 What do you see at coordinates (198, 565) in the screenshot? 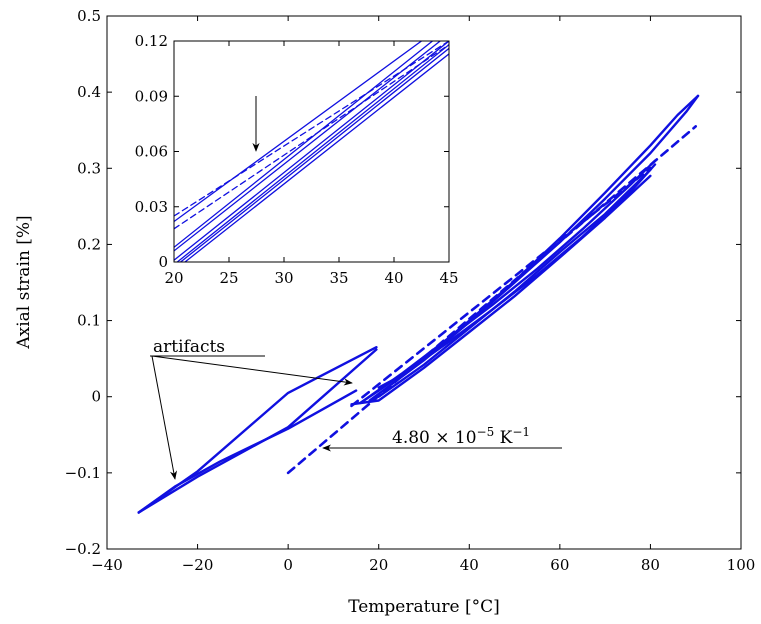
I see `main-x-tick-label: −20` at bounding box center [198, 565].